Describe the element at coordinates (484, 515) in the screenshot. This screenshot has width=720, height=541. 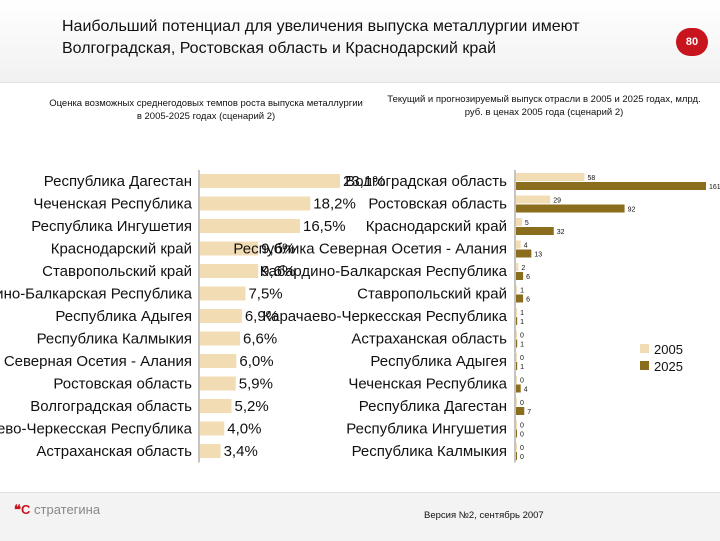
I see `version-label: Версия №2, сентябрь 2007` at that location.